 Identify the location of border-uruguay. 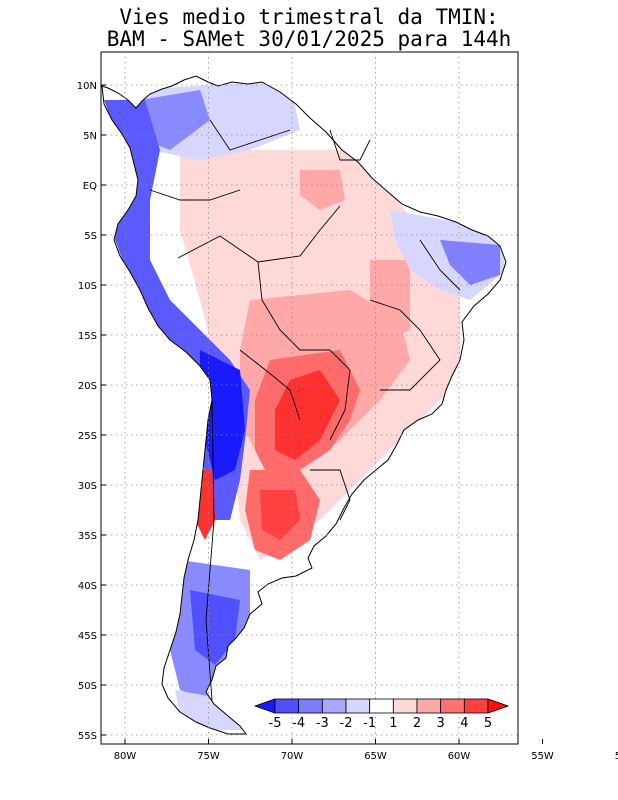
(330, 495).